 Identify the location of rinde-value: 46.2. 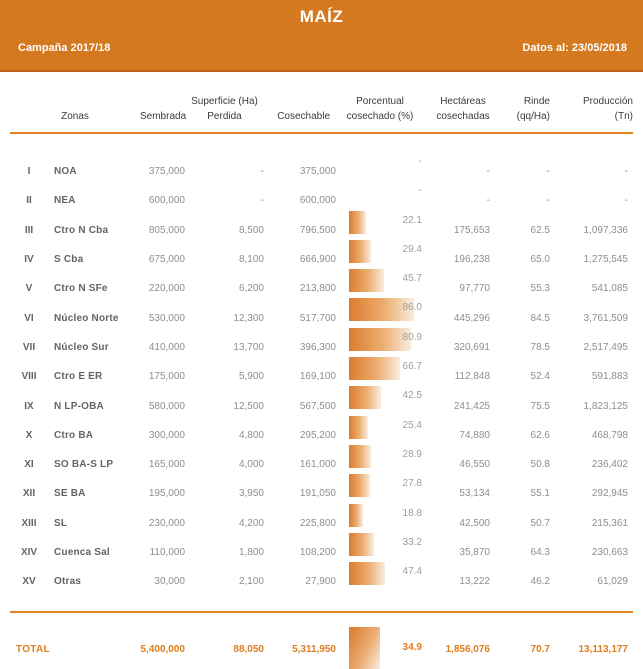
(540, 582).